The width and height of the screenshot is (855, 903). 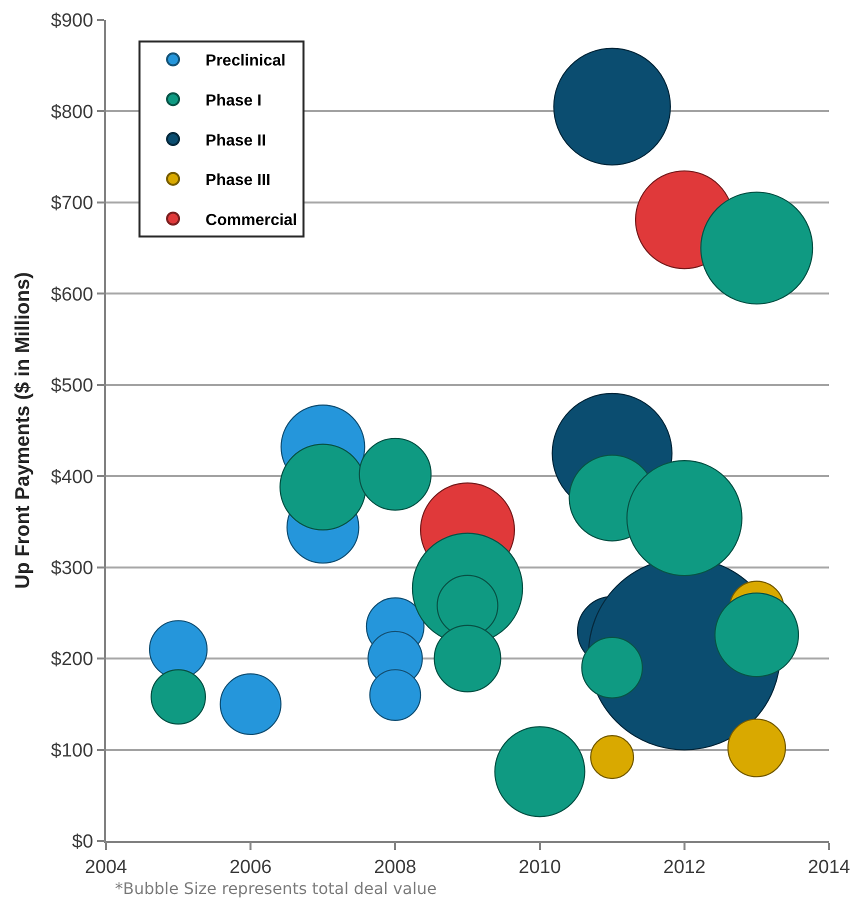 I want to click on x-tick-label: 2008, so click(x=395, y=867).